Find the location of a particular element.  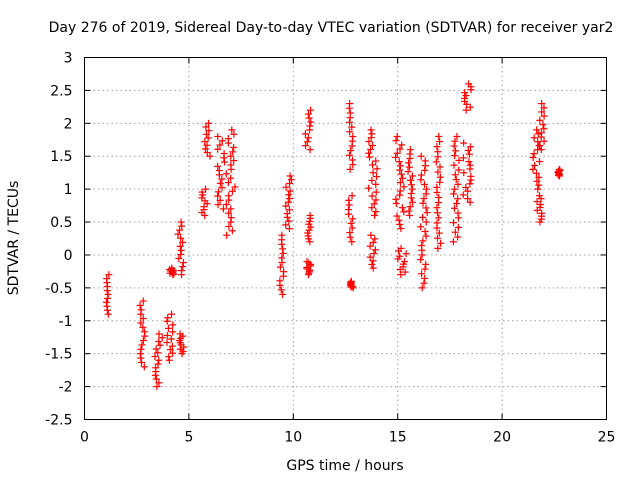

y-tick-label: 2 is located at coordinates (68, 124).